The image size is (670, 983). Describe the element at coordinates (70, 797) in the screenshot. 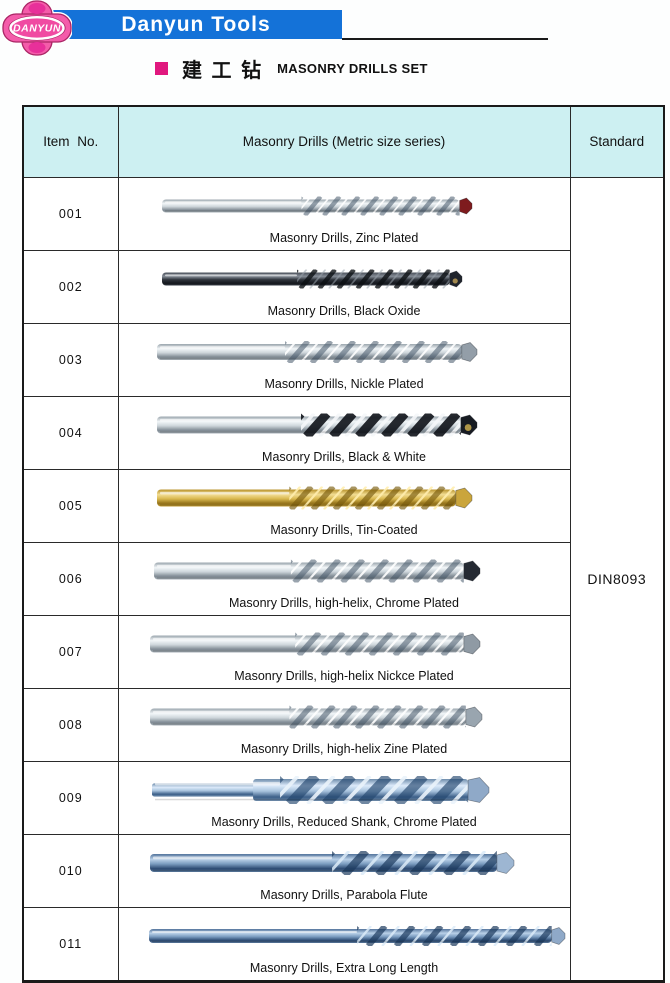

I see `item-no-cell: 009` at that location.